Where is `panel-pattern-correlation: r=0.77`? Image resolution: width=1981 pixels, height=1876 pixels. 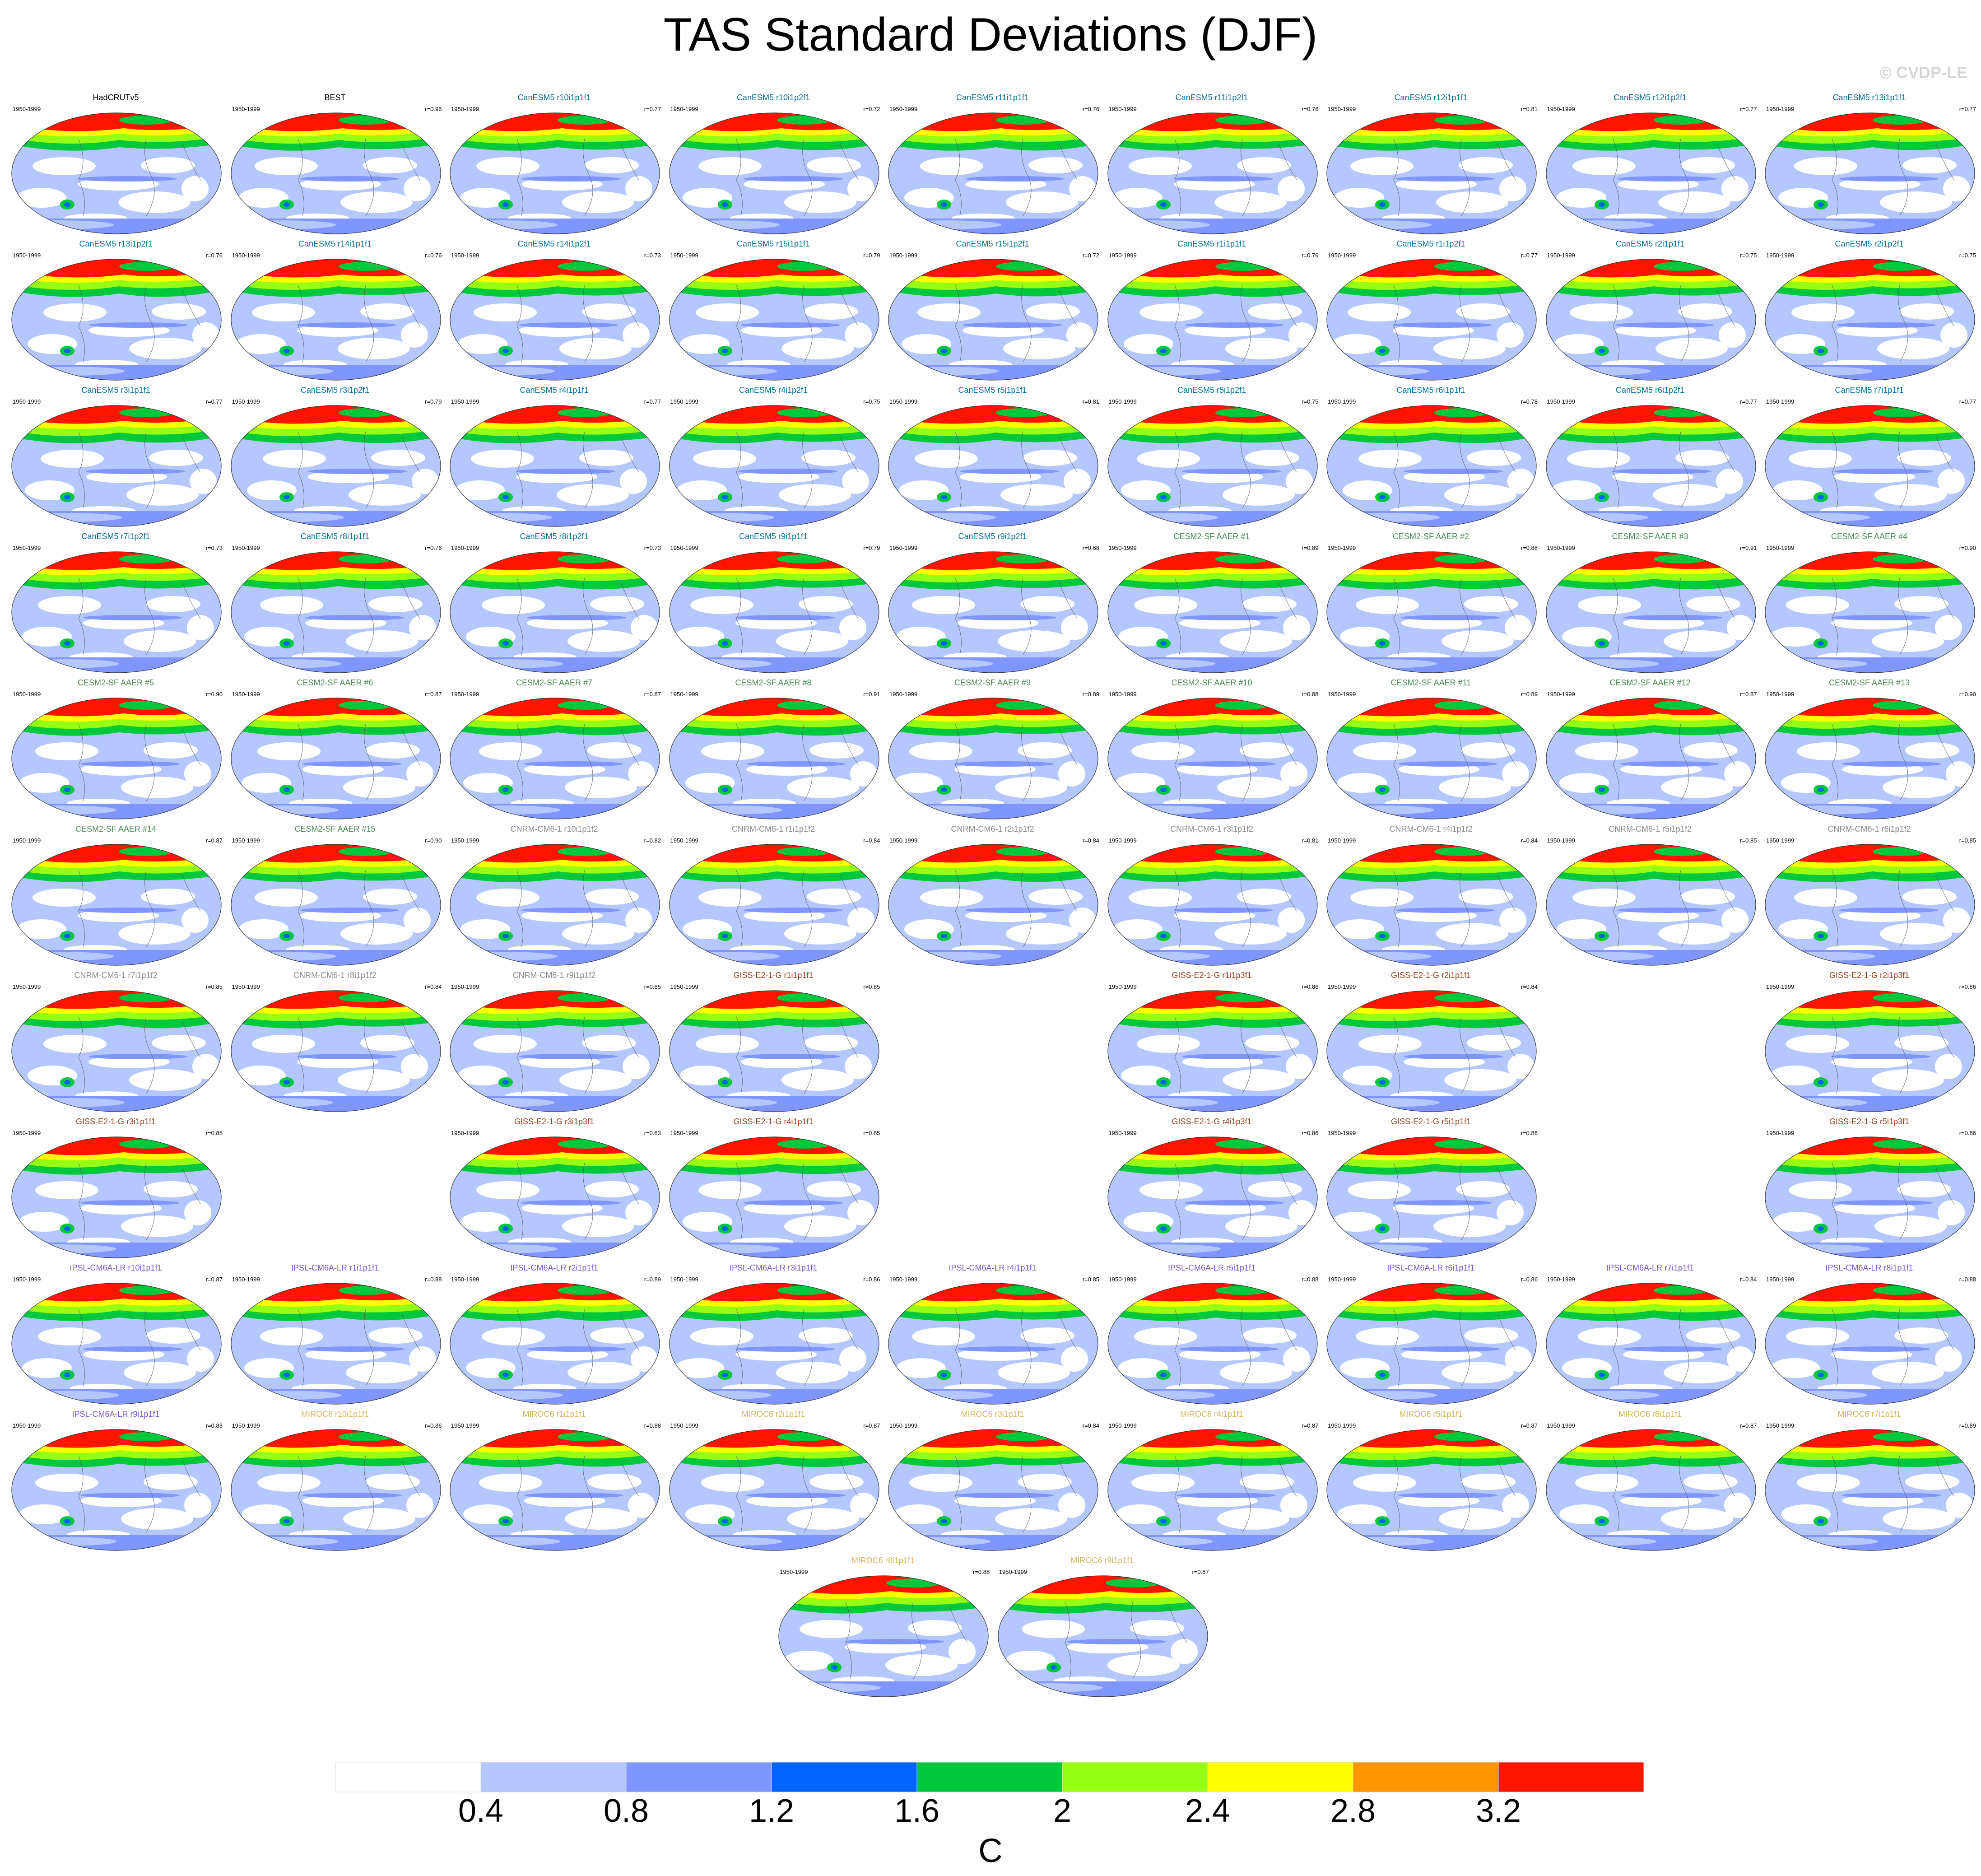
panel-pattern-correlation: r=0.77 is located at coordinates (1529, 255).